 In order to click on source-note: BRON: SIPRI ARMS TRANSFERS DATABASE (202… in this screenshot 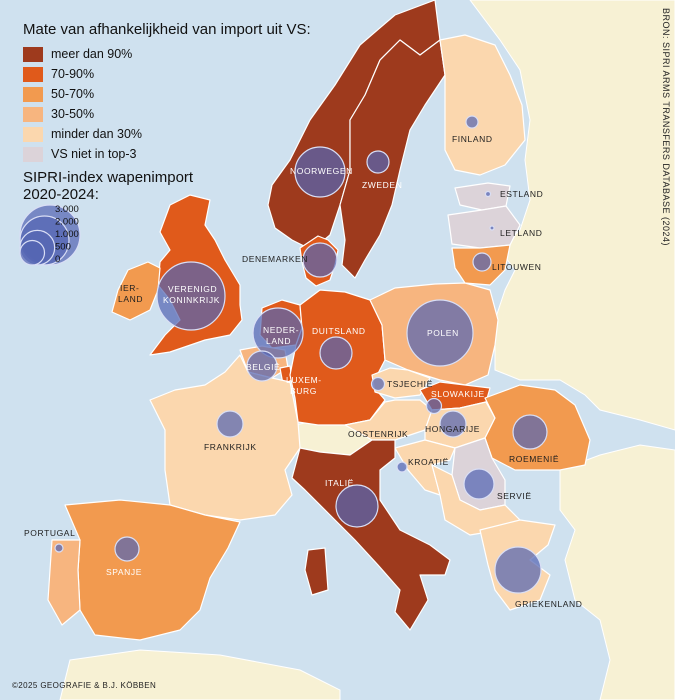, I will do `click(666, 127)`.